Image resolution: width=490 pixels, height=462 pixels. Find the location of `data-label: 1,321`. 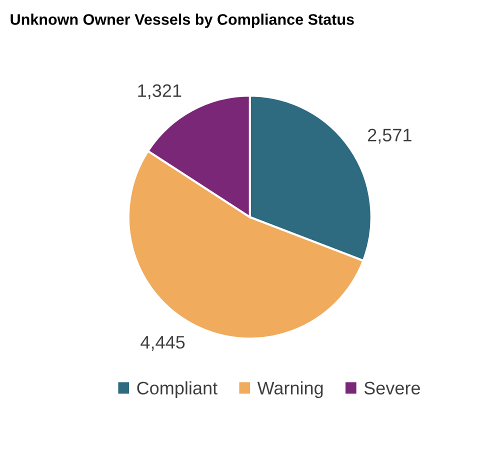

data-label: 1,321 is located at coordinates (160, 92).